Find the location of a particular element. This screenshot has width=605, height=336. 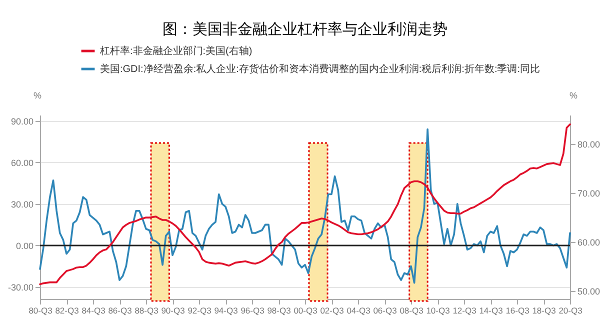

x-tick-label: 12-Q3 is located at coordinates (464, 311).